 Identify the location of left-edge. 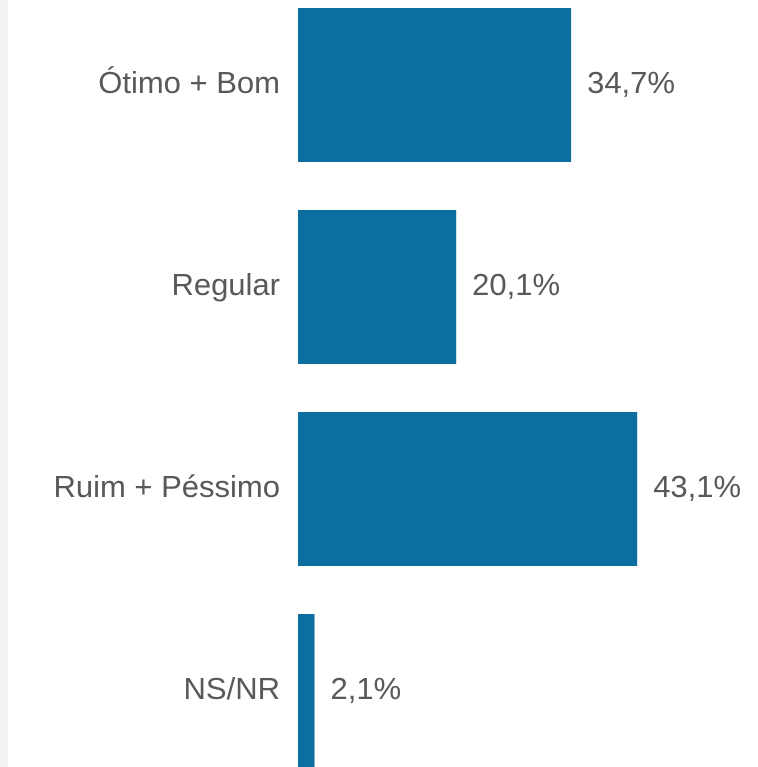
(4, 383).